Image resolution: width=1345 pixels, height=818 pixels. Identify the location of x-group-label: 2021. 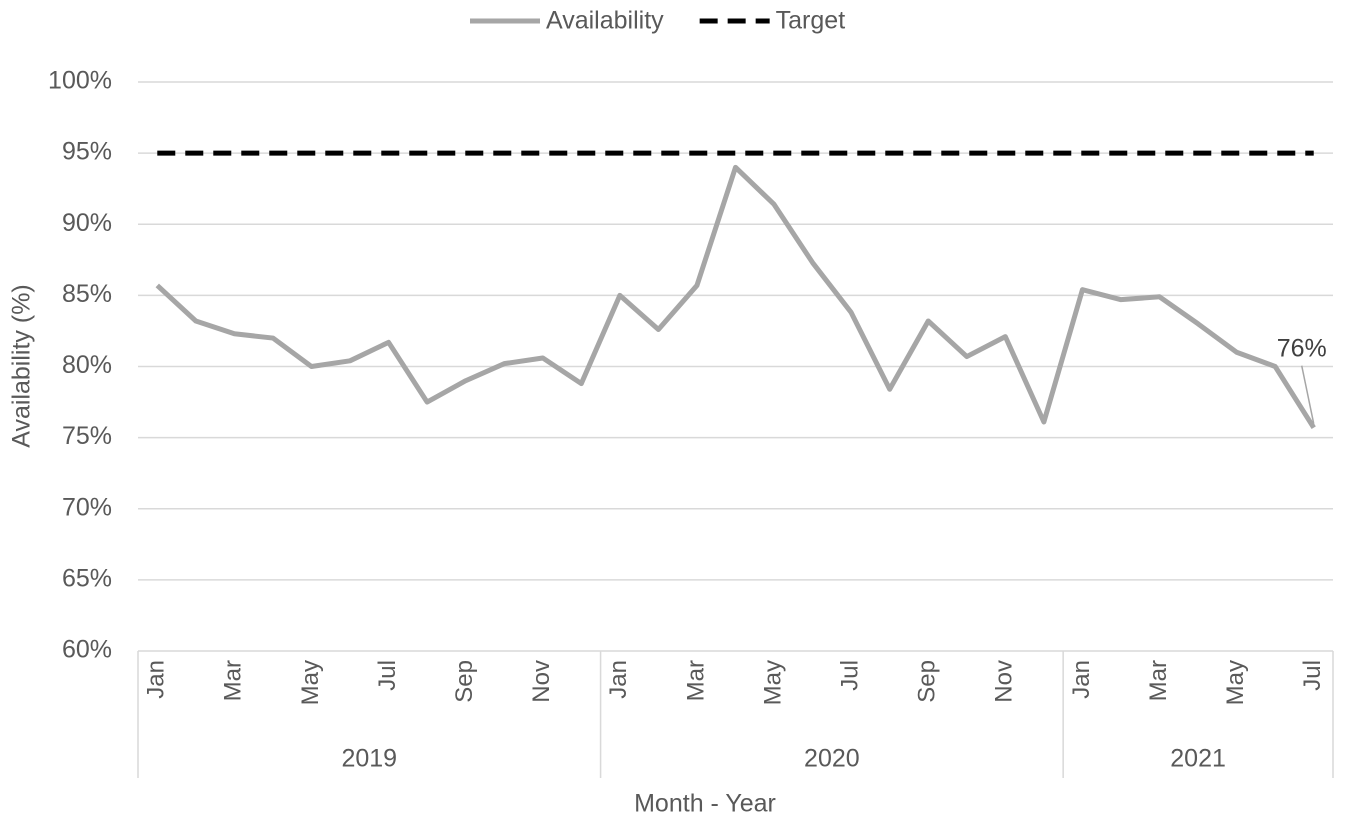
(1198, 759).